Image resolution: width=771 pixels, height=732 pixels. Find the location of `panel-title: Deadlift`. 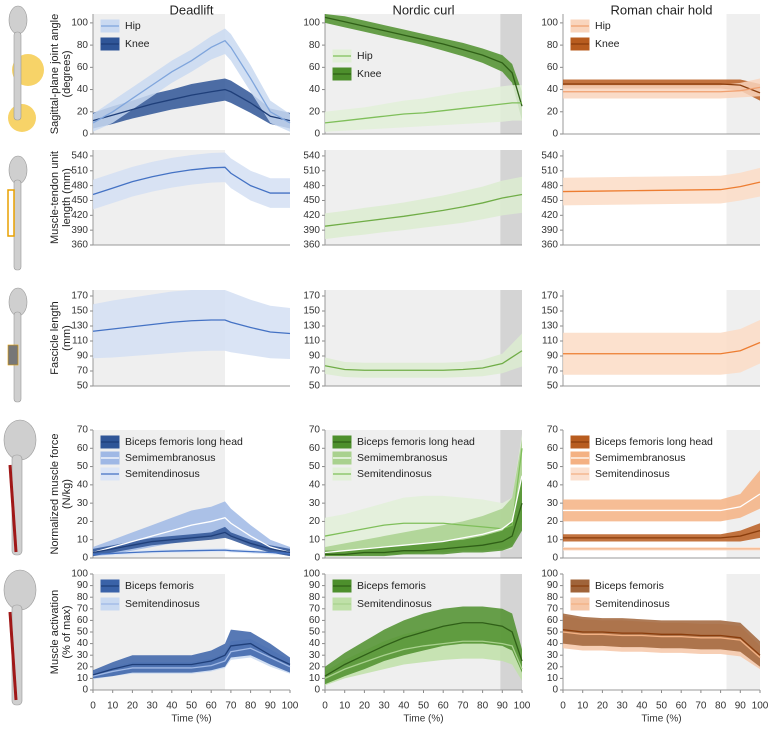

panel-title: Deadlift is located at coordinates (191, 9).